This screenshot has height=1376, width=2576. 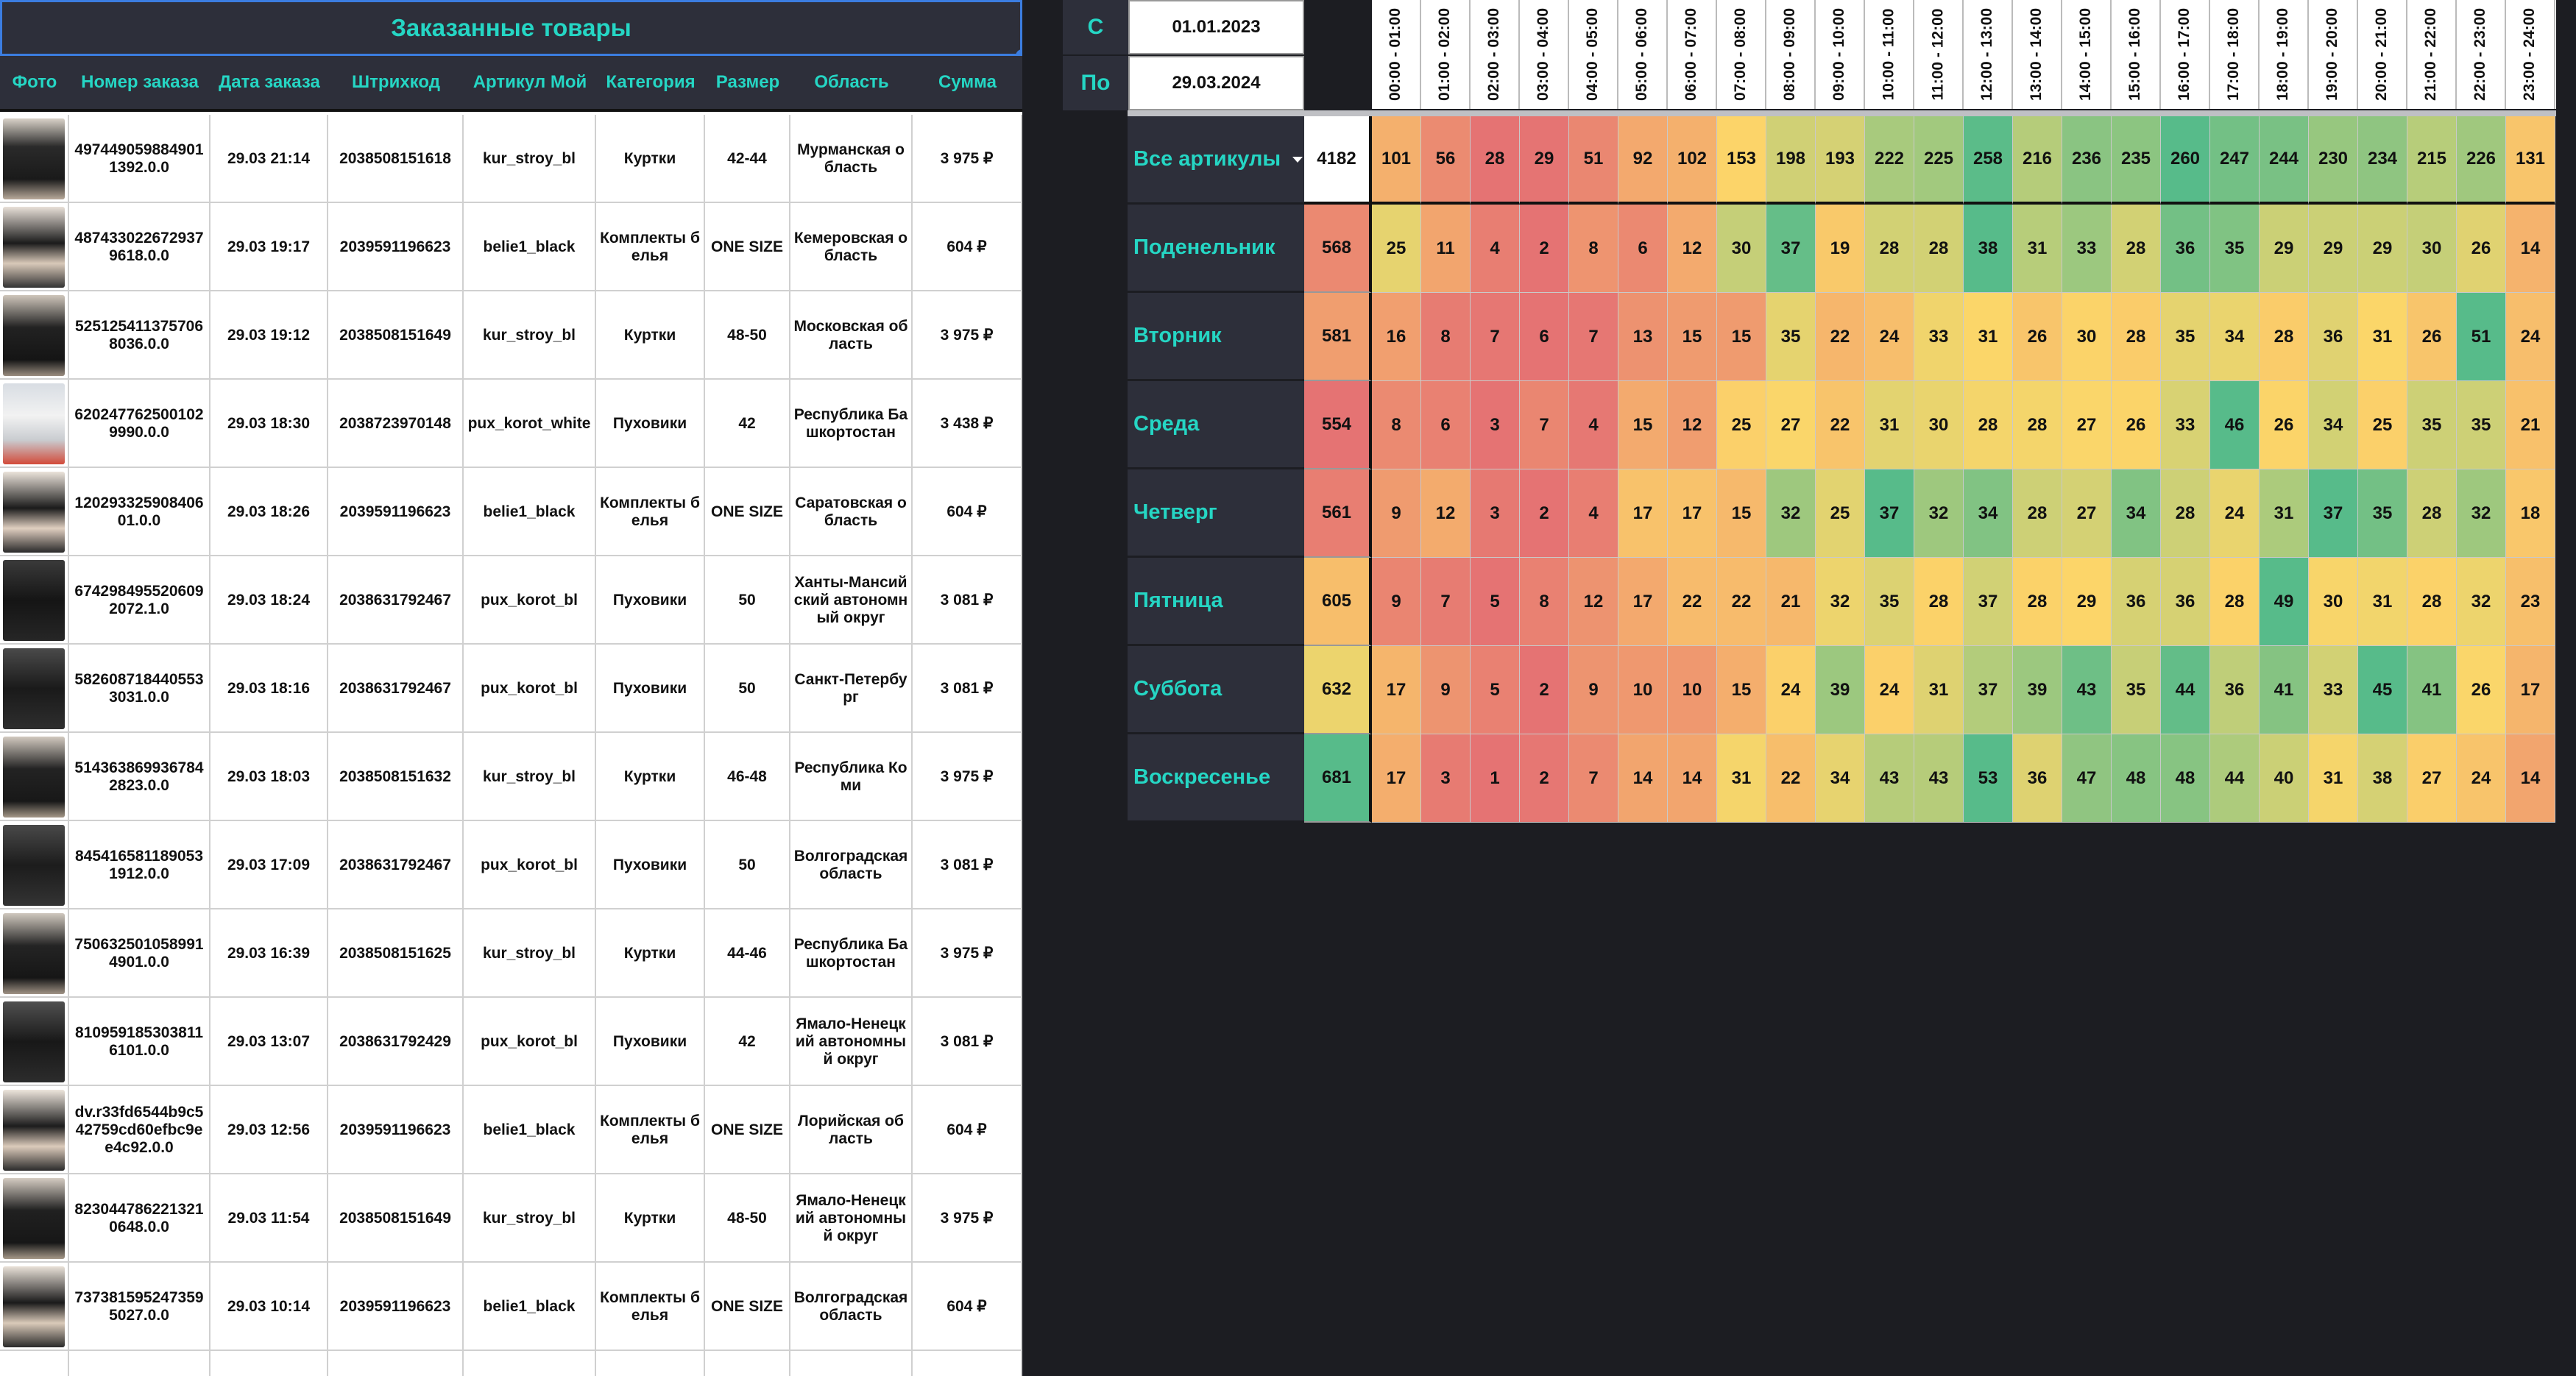 What do you see at coordinates (1593, 602) in the screenshot?
I see `heatmap-cell: 12` at bounding box center [1593, 602].